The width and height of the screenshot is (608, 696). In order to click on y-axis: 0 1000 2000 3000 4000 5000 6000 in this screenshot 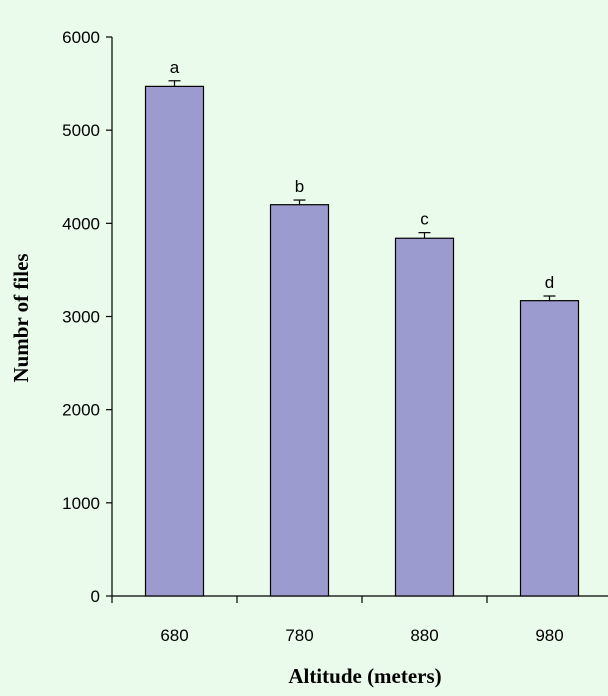, I will do `click(87, 317)`.